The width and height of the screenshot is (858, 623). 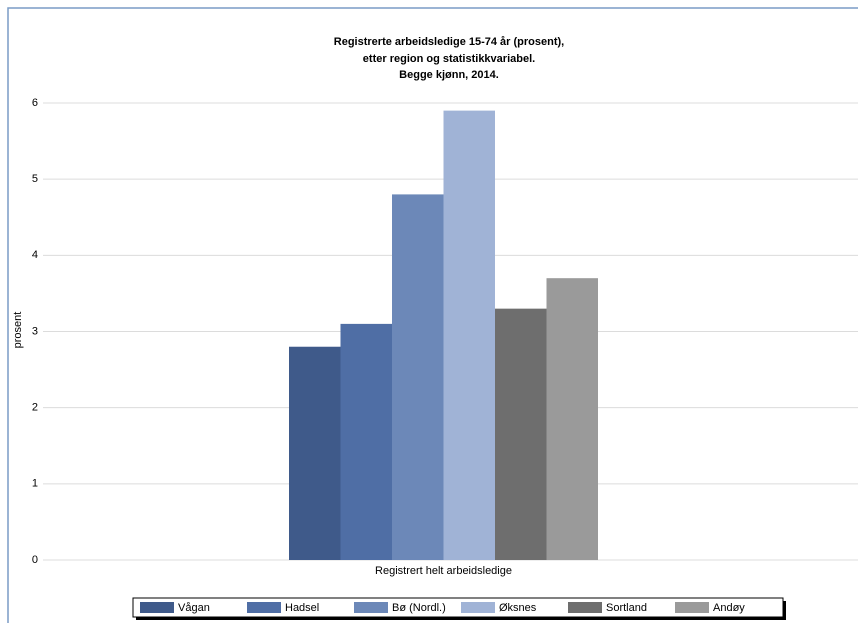 I want to click on y-tick-label: 5, so click(x=35, y=179).